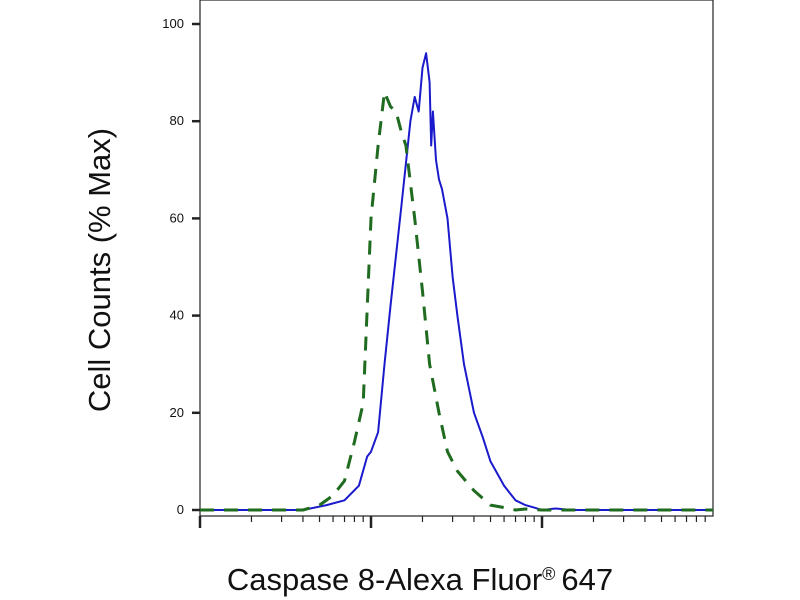 This screenshot has width=800, height=600. I want to click on x-axis-label-registered: ®, so click(548, 574).